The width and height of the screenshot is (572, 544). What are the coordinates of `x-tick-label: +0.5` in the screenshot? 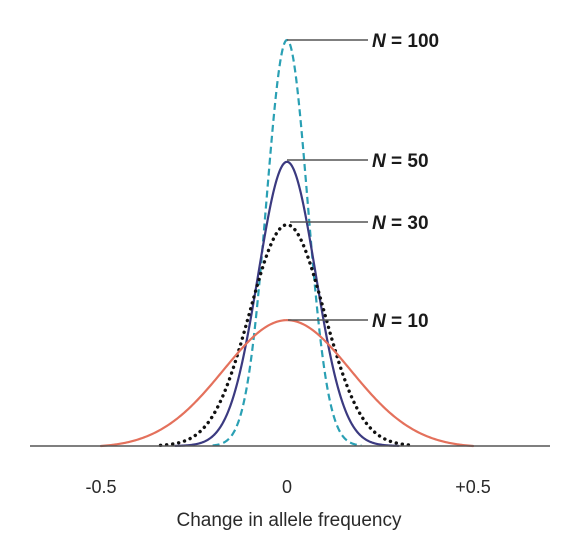 It's located at (473, 487).